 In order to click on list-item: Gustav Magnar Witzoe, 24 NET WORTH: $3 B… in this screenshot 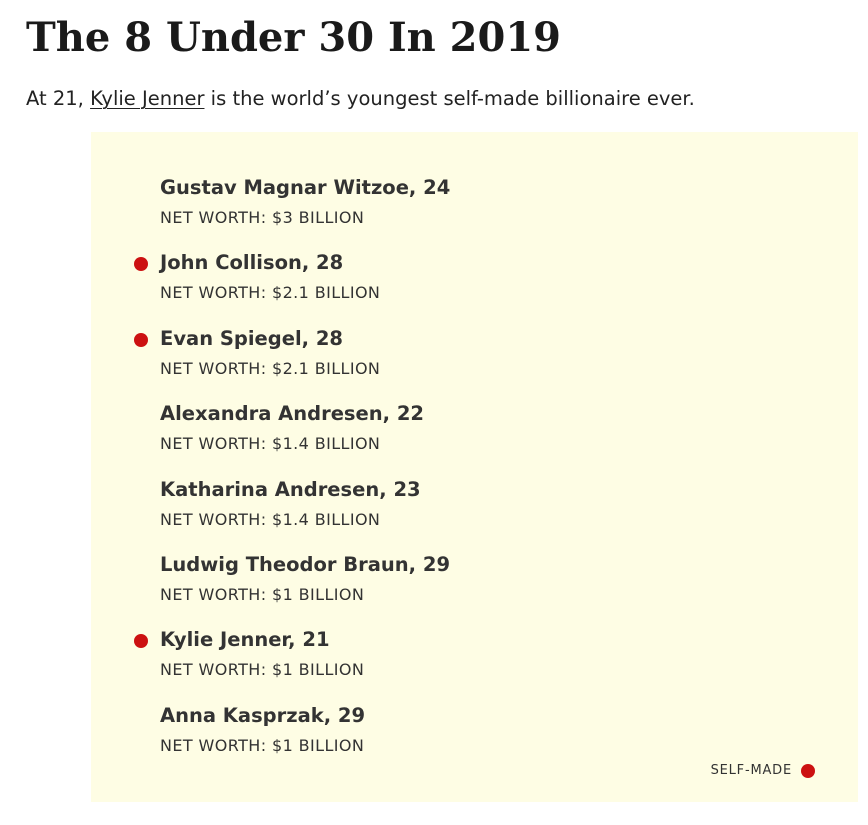, I will do `click(474, 211)`.